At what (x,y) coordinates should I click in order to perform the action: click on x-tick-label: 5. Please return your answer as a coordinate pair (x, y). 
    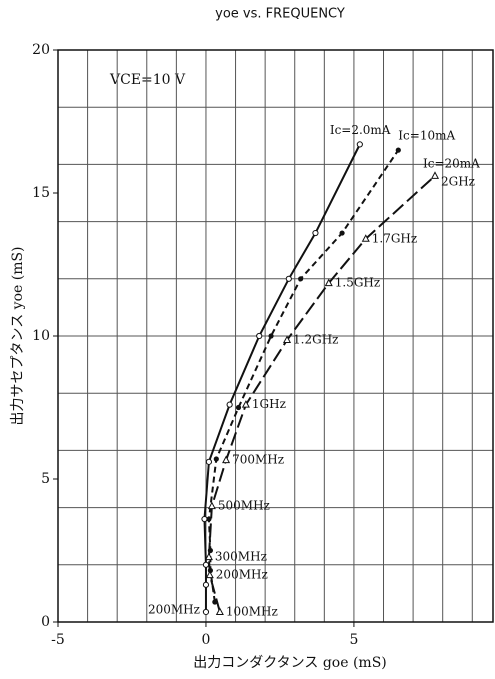
    Looking at the image, I should click on (353, 640).